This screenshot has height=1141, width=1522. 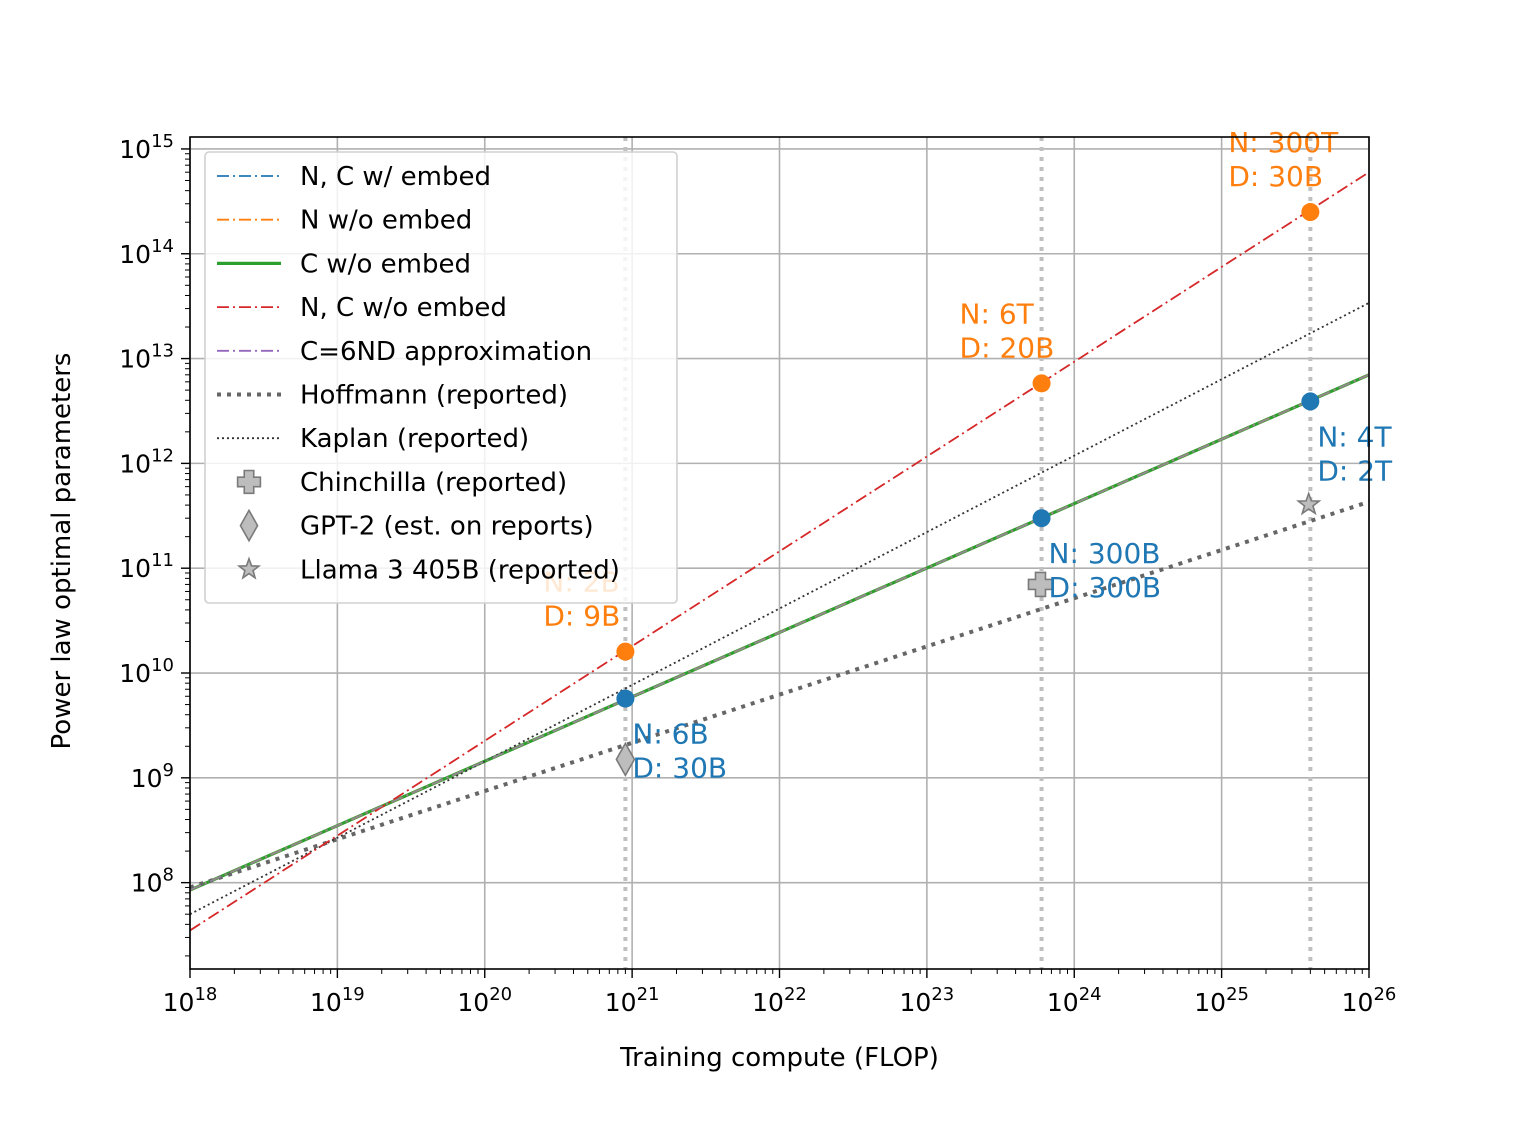 I want to click on legend-label: Hoffmann (reported), so click(x=434, y=396).